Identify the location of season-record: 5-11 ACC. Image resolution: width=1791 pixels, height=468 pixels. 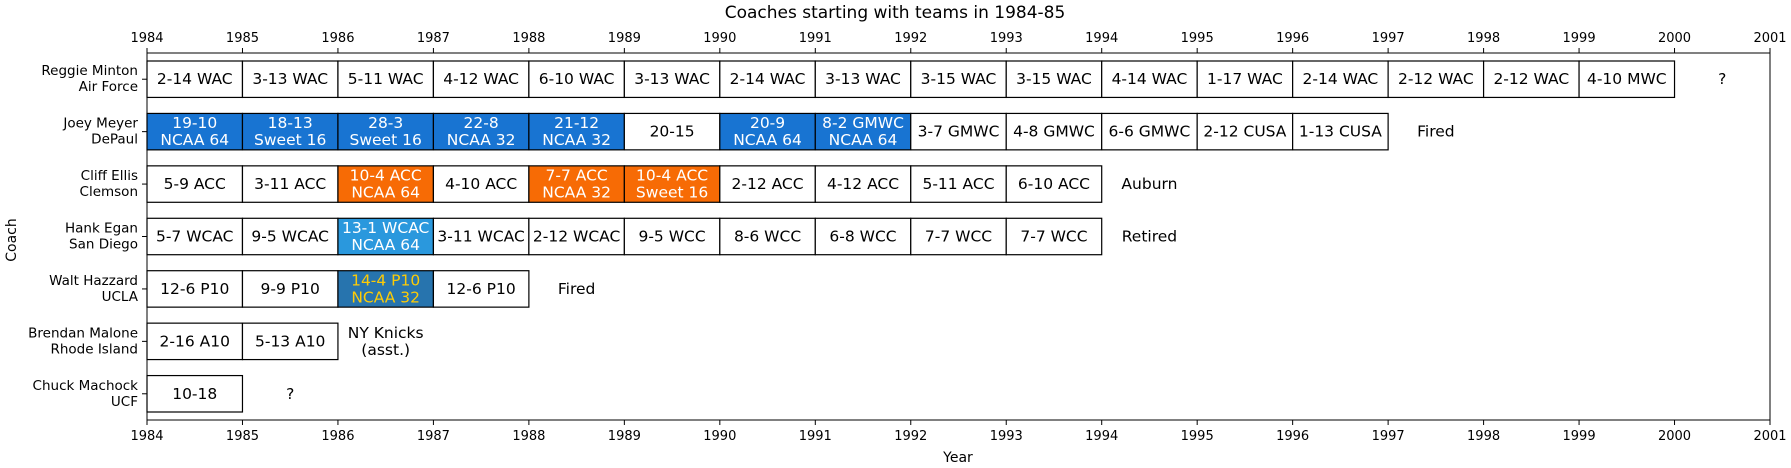
(958, 184).